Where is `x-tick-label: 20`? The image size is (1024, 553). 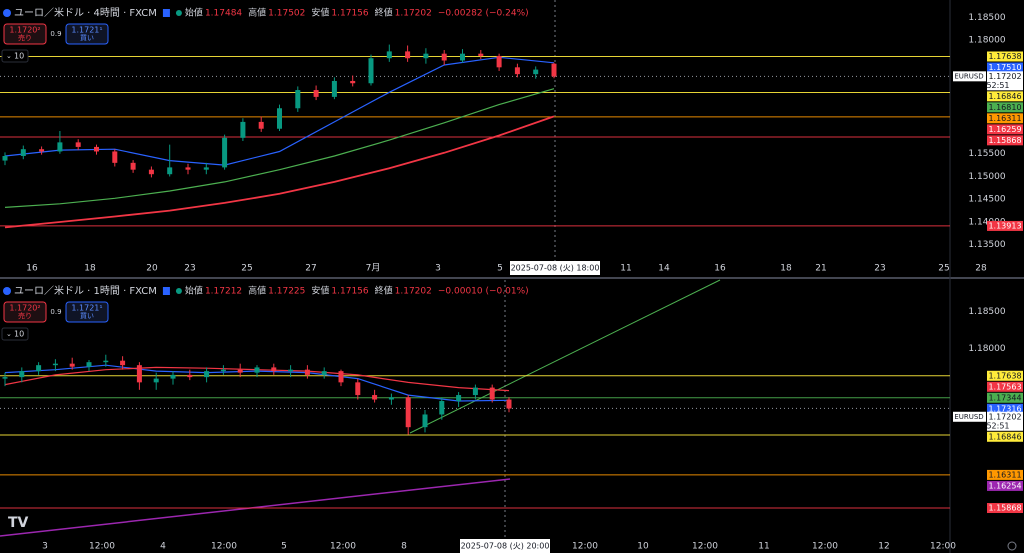 x-tick-label: 20 is located at coordinates (152, 269).